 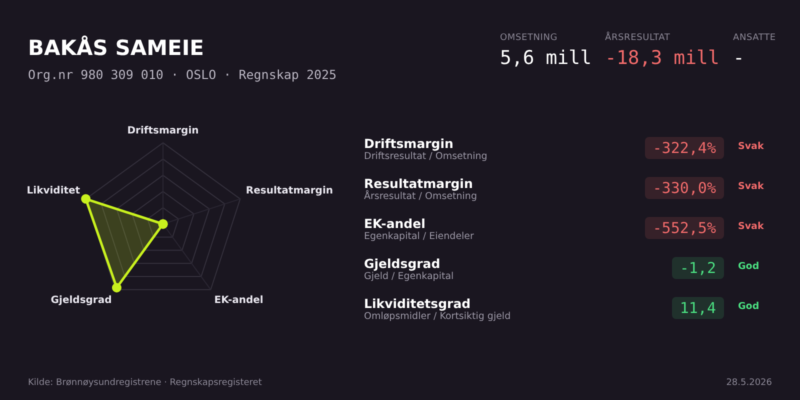 What do you see at coordinates (546, 58) in the screenshot?
I see `text: 5,6 mill` at bounding box center [546, 58].